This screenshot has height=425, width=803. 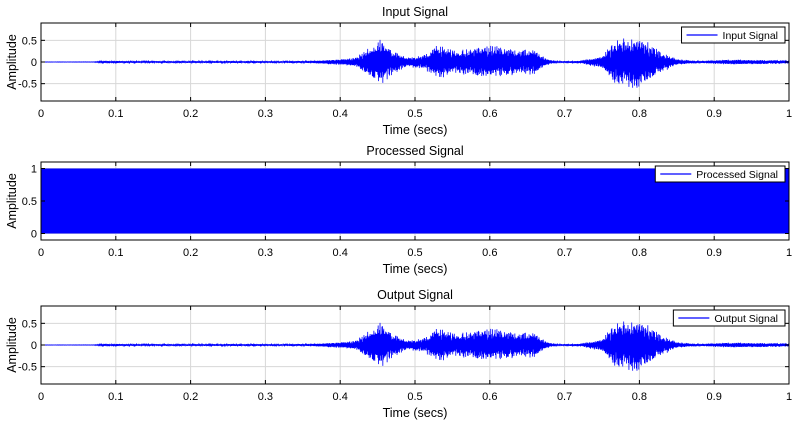 I want to click on chart-title: Processed Signal, so click(x=414, y=151).